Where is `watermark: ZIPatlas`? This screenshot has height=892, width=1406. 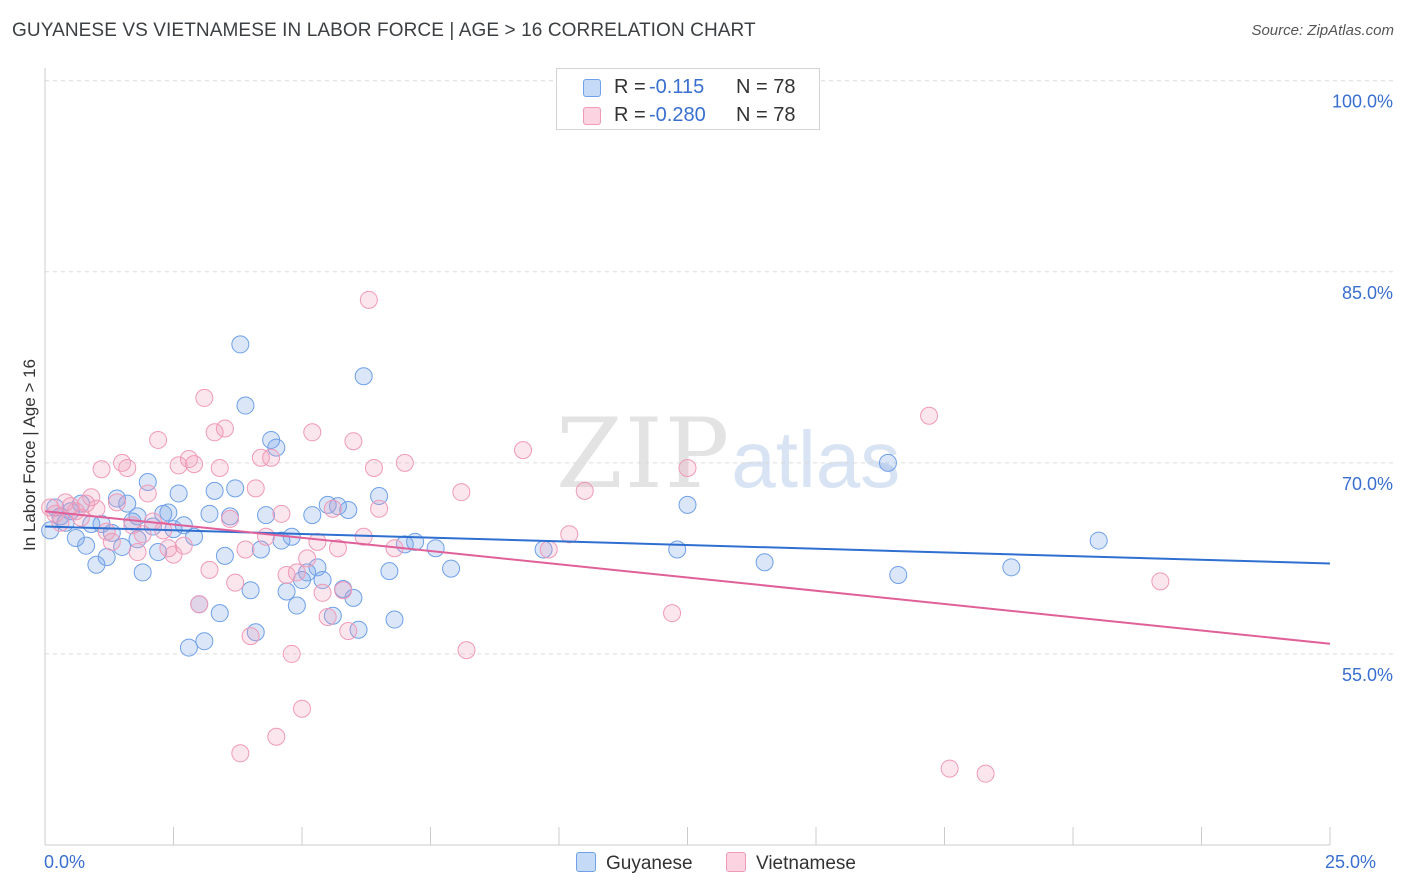
watermark: ZIPatlas is located at coordinates (728, 454).